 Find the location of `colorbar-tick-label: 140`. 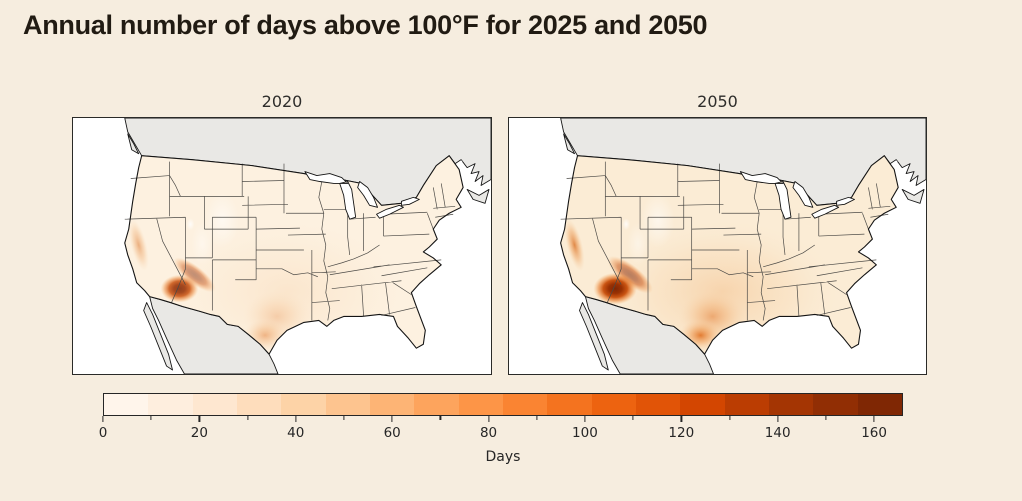

colorbar-tick-label: 140 is located at coordinates (777, 433).